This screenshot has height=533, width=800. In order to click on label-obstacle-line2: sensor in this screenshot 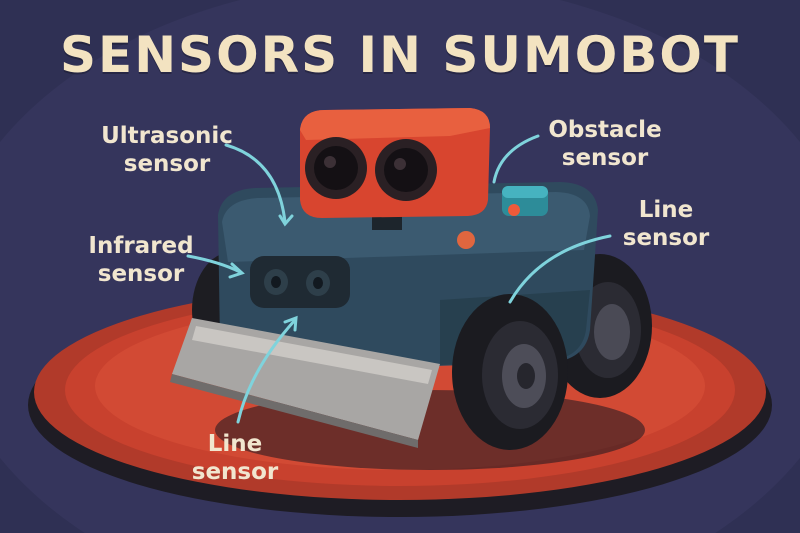, I will do `click(605, 158)`.